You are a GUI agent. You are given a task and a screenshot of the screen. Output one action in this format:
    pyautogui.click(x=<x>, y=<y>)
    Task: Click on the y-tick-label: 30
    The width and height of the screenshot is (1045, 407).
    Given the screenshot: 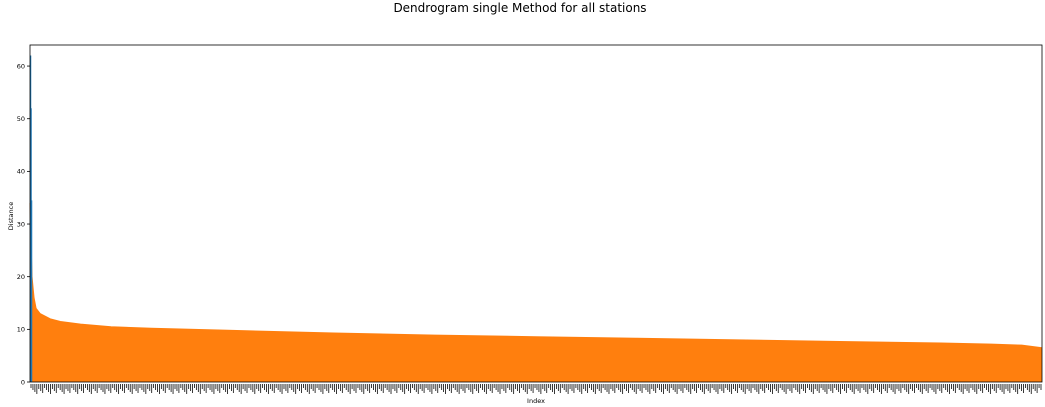 What is the action you would take?
    pyautogui.click(x=21, y=224)
    